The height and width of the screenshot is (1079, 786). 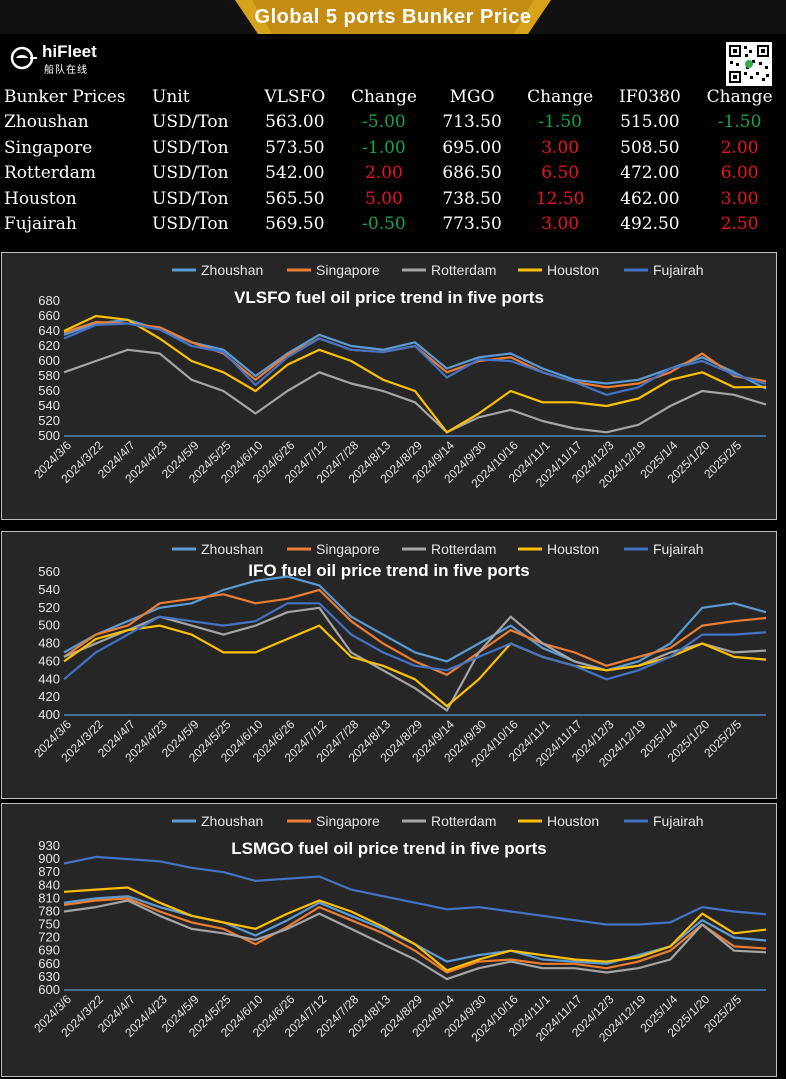 What do you see at coordinates (415, 890) in the screenshot?
I see `lsmgo-series-fujairah` at bounding box center [415, 890].